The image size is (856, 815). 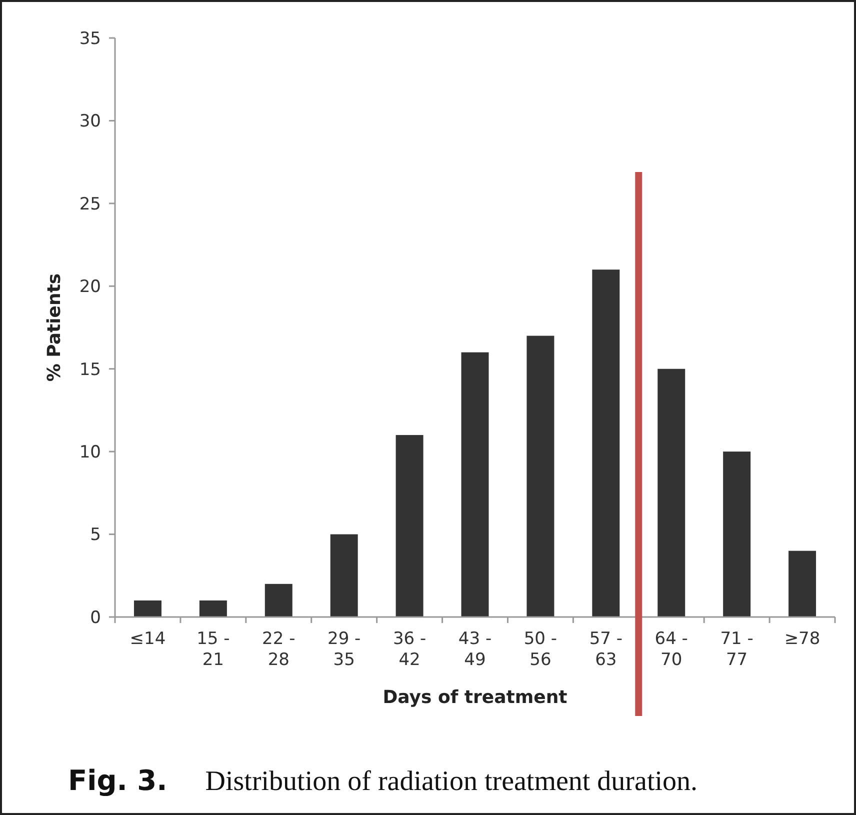 What do you see at coordinates (802, 639) in the screenshot?
I see `x-tick-label: ≥78` at bounding box center [802, 639].